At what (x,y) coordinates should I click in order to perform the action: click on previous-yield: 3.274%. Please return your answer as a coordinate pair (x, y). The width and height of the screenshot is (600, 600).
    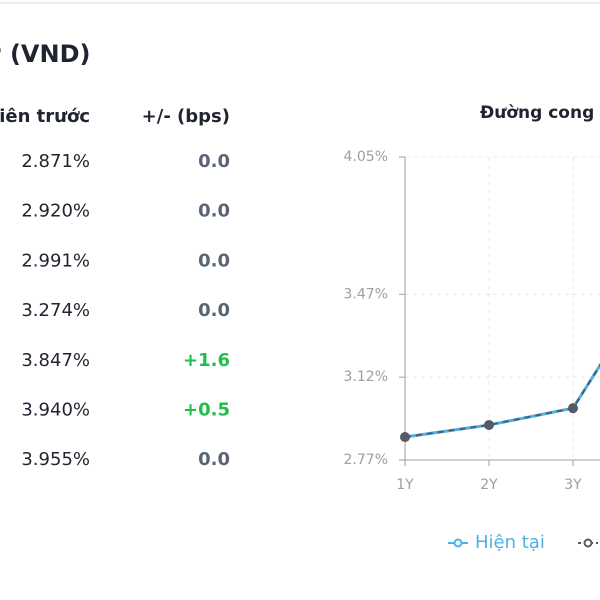
    Looking at the image, I should click on (55, 310).